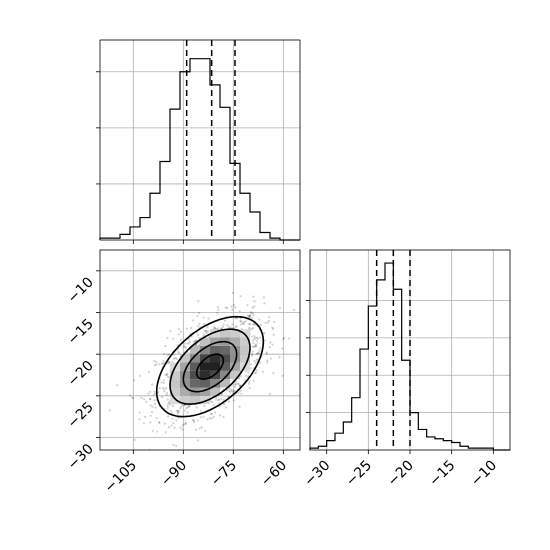 The height and width of the screenshot is (550, 550). What do you see at coordinates (198, 141) in the screenshot?
I see `top-left-panel` at bounding box center [198, 141].